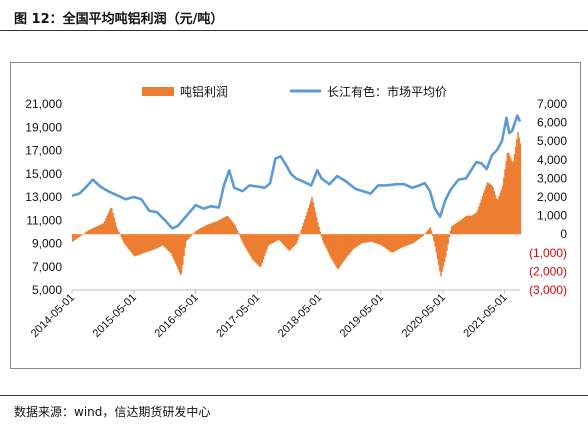 The image size is (588, 428). What do you see at coordinates (47, 290) in the screenshot?
I see `y-left-tick-label: 5,000` at bounding box center [47, 290].